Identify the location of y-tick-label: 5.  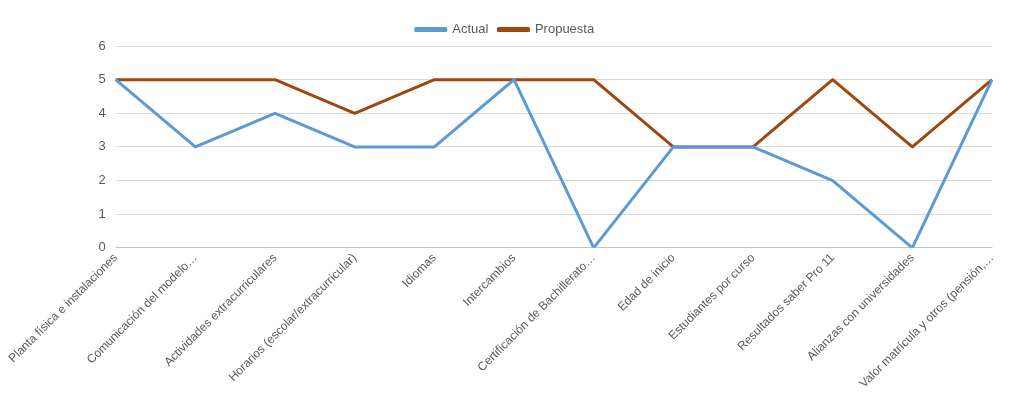
(102, 79).